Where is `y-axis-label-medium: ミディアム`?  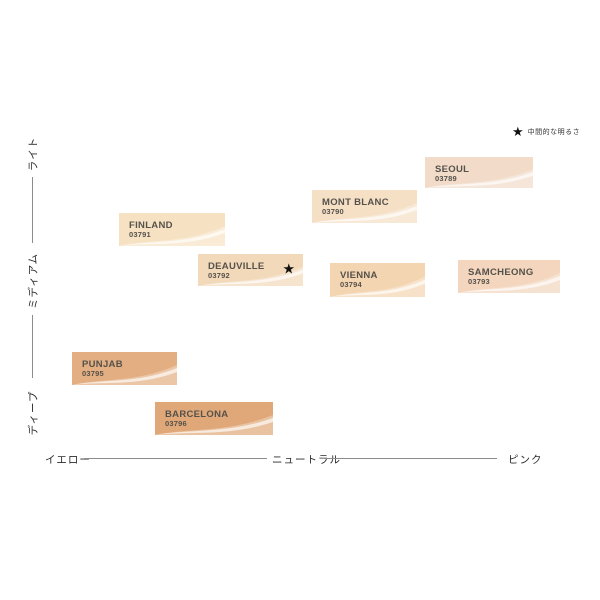
y-axis-label-medium: ミディアム is located at coordinates (33, 281).